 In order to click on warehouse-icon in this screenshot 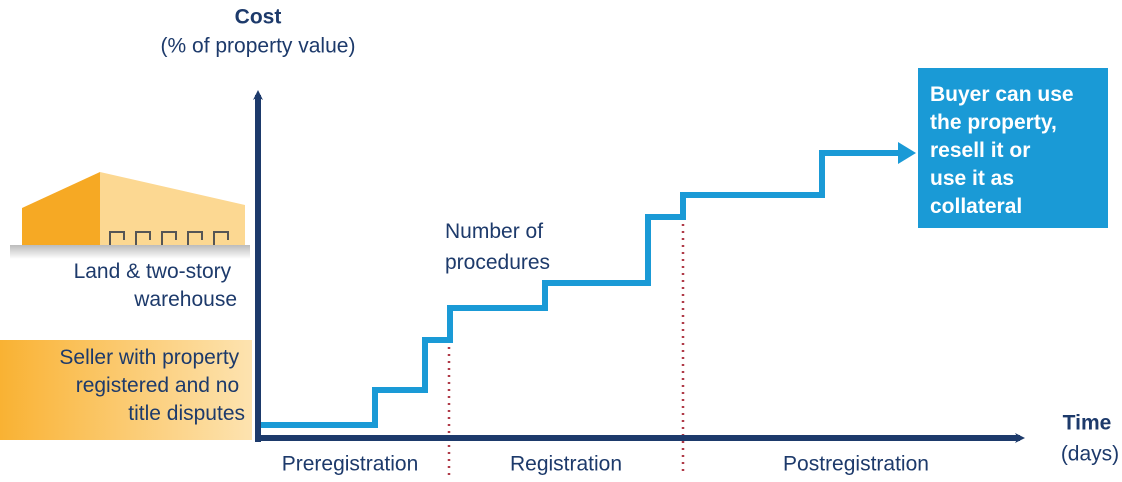, I will do `click(130, 215)`.